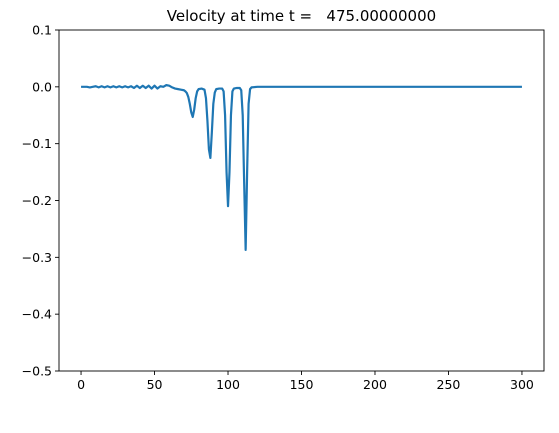  I want to click on x-tick-label: 100, so click(228, 384).